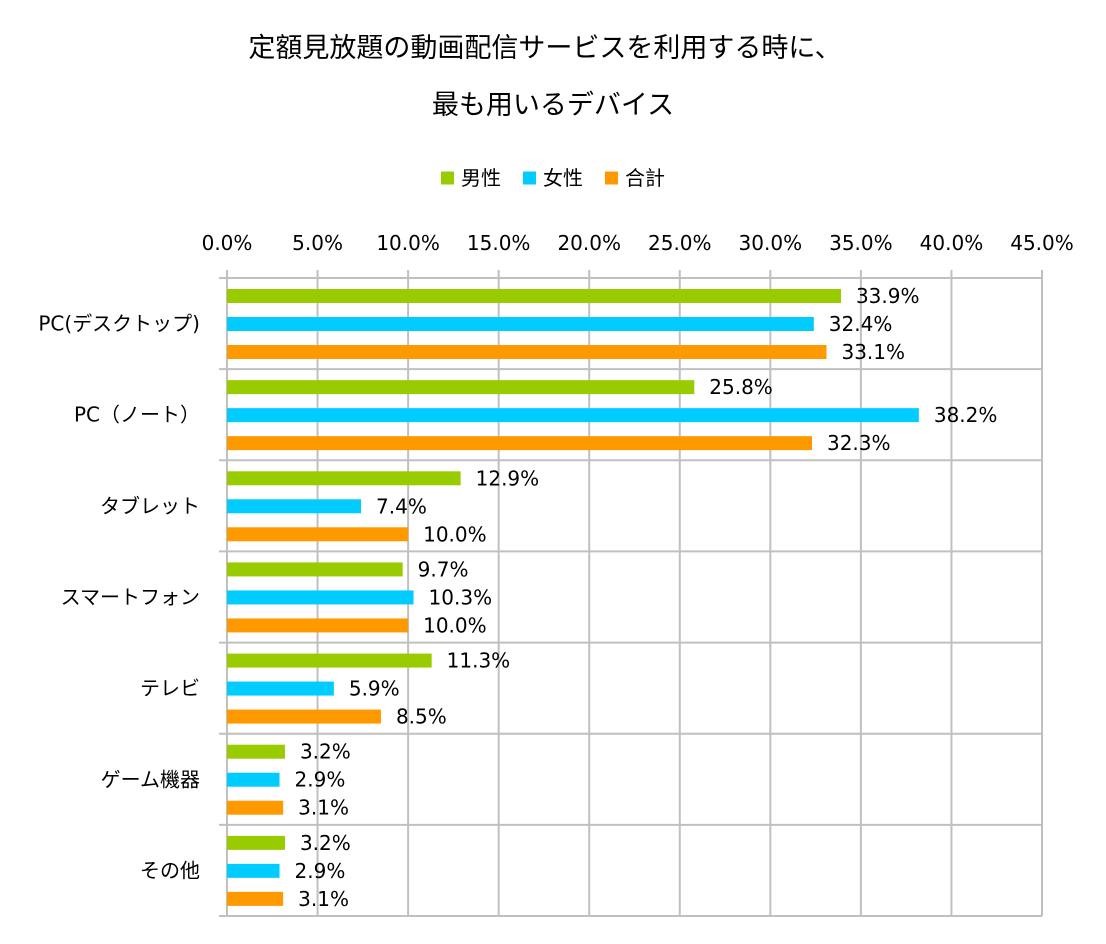 This screenshot has width=1106, height=944. Describe the element at coordinates (443, 569) in the screenshot. I see `data-label: 9.7%` at that location.